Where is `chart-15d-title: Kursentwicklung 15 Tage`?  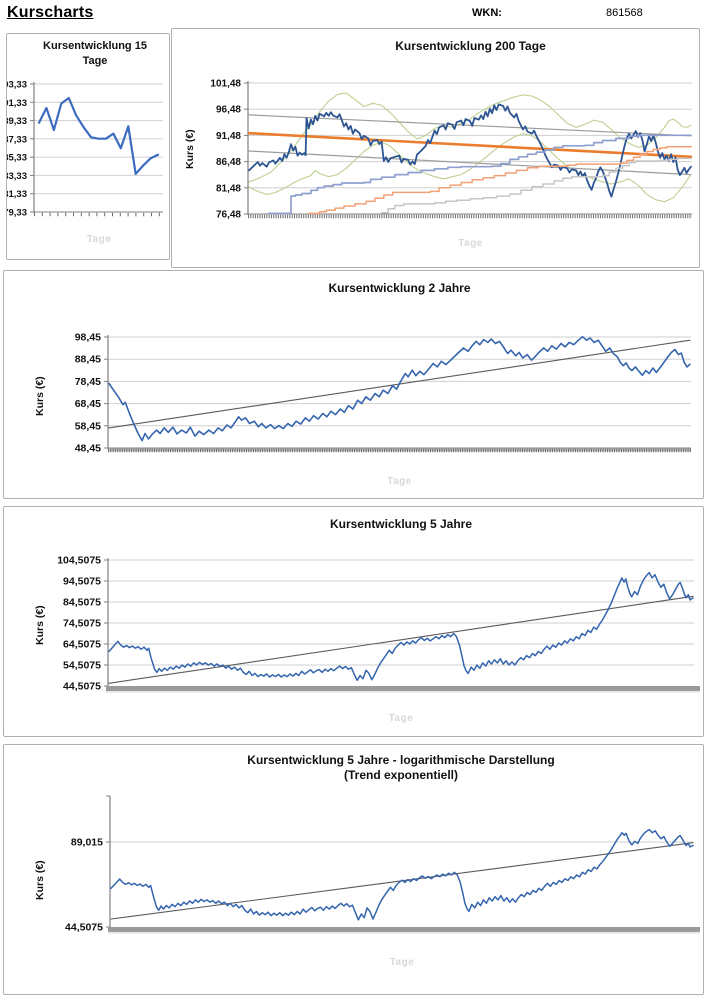 chart-15d-title: Kursentwicklung 15 Tage is located at coordinates (95, 54).